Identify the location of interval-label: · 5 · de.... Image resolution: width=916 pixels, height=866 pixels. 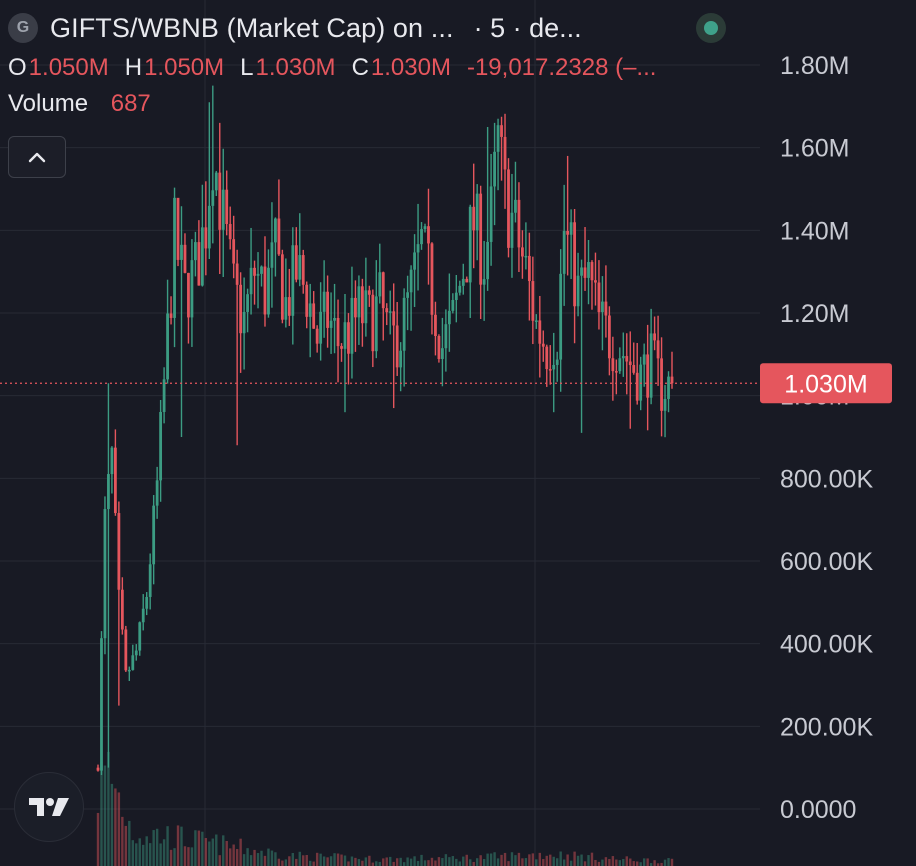
(527, 27).